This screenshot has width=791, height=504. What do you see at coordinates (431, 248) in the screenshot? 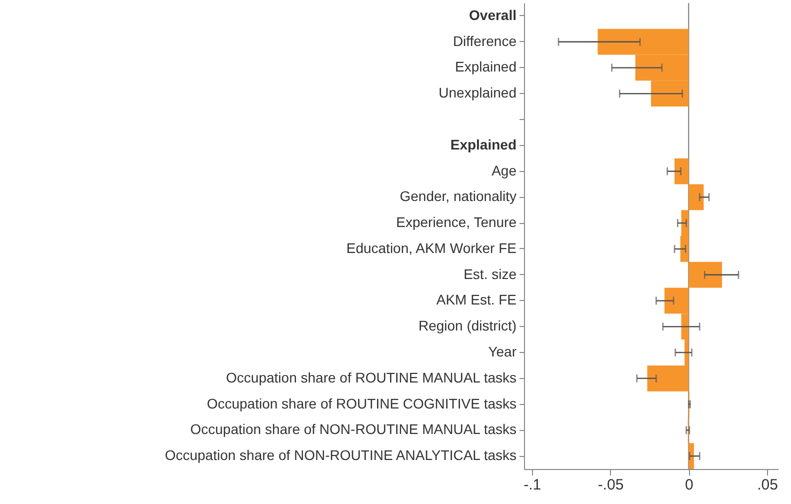
I see `y-tick-label: Education, AKM Worker FE` at bounding box center [431, 248].